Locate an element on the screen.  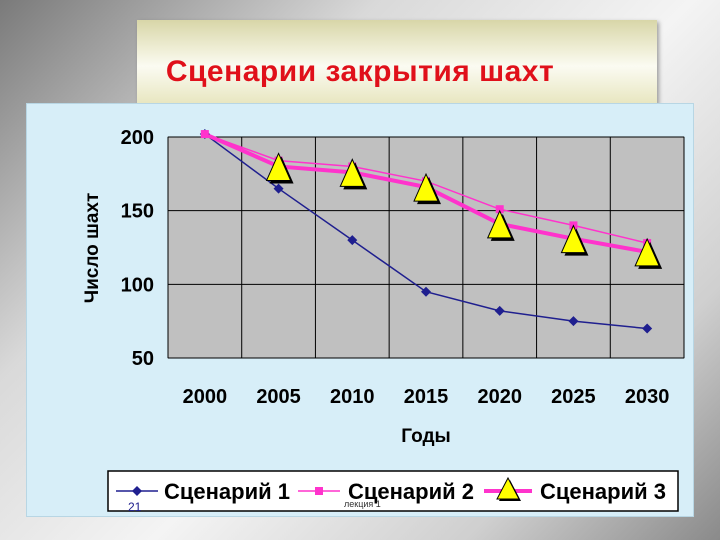
legend-label: Сценарий 3 is located at coordinates (603, 491).